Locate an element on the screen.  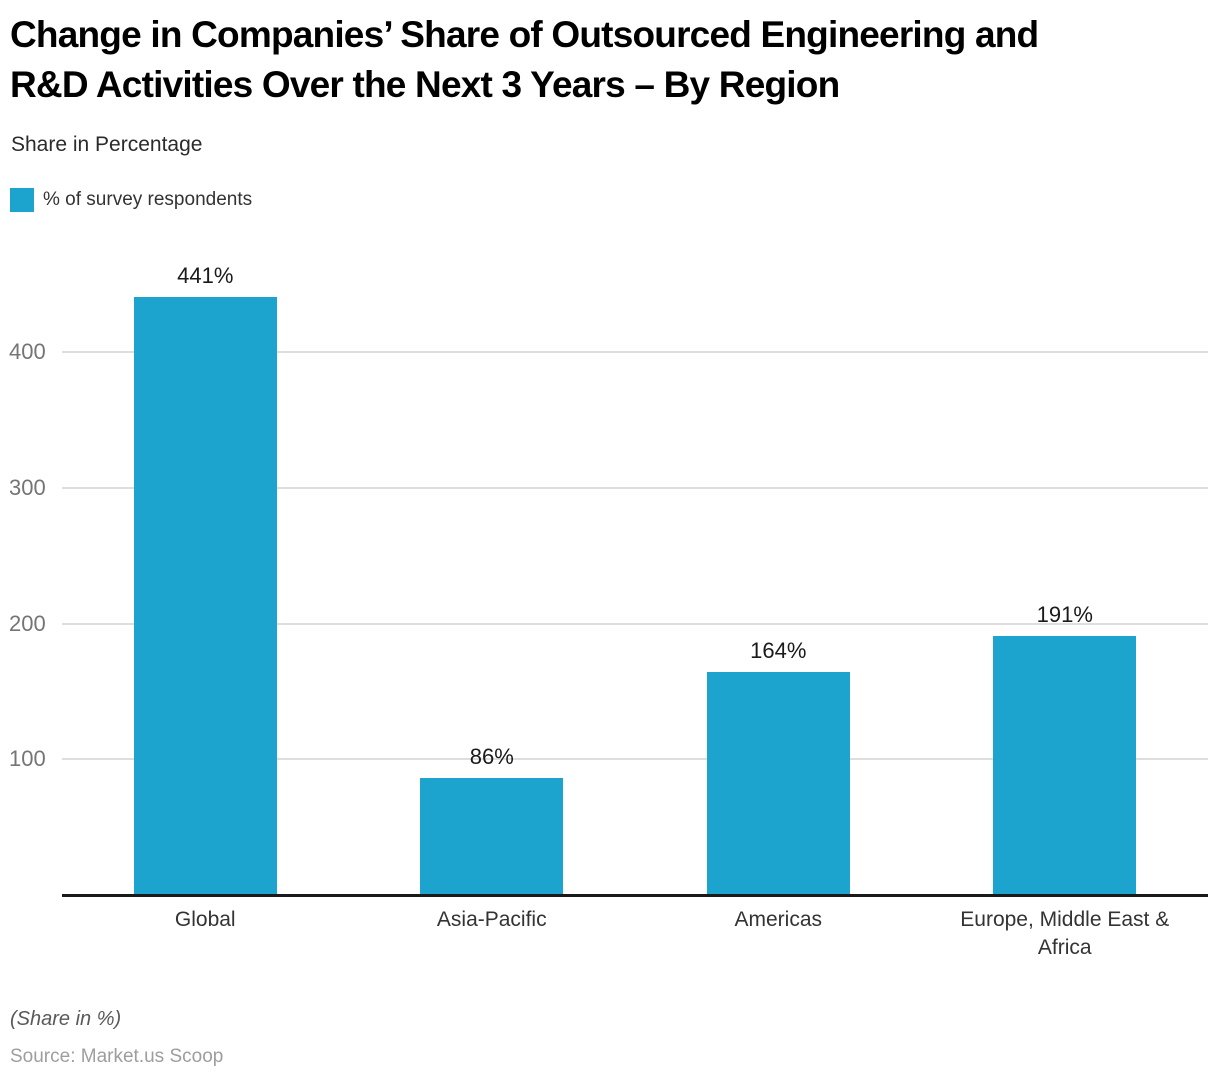
bar-europe-middle-east-africa is located at coordinates (1065, 765).